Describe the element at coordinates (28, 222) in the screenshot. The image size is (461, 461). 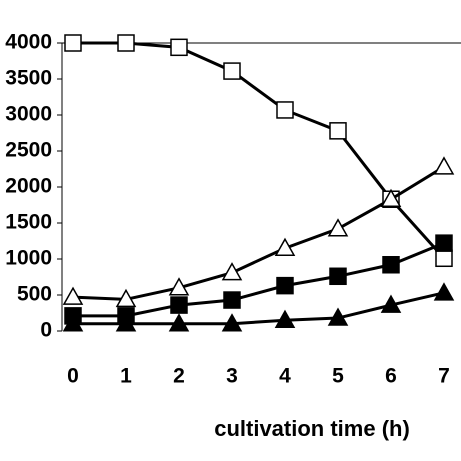
I see `y-tick-label: 1500` at that location.